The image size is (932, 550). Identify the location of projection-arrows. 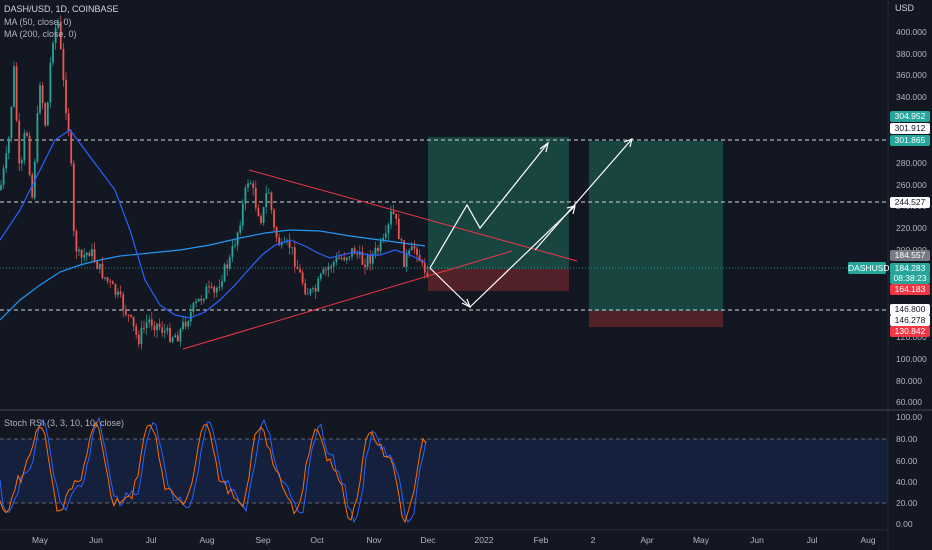
(531, 223).